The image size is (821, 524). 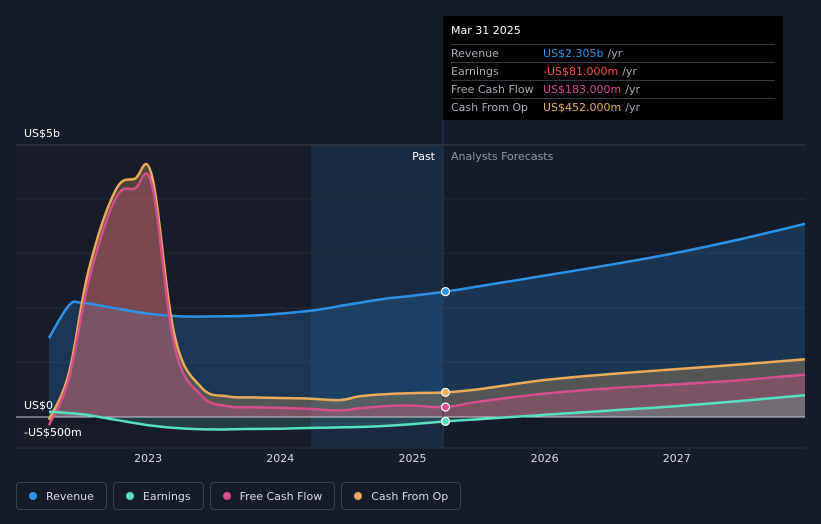 What do you see at coordinates (502, 156) in the screenshot?
I see `forecast-label: Analysts Forecasts` at bounding box center [502, 156].